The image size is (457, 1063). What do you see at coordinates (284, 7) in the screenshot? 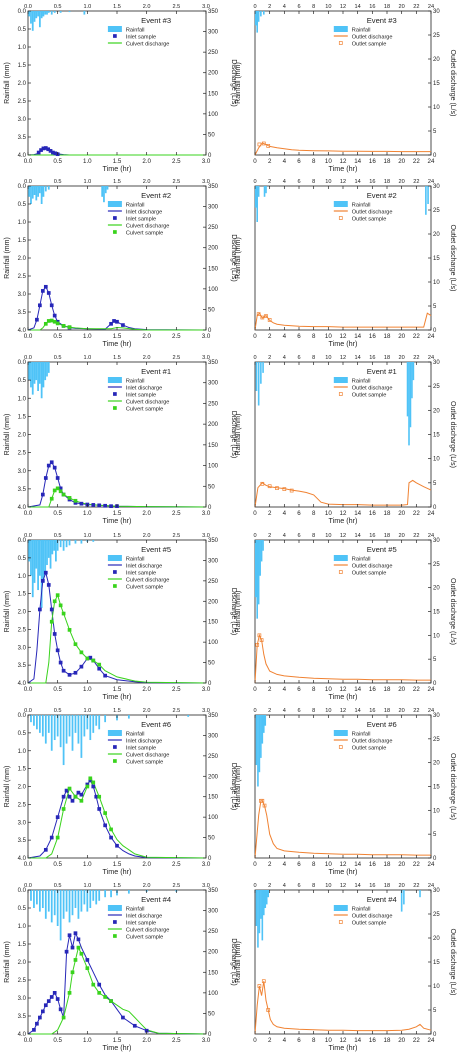
I see `x-tick-label-top: 4` at bounding box center [284, 7].